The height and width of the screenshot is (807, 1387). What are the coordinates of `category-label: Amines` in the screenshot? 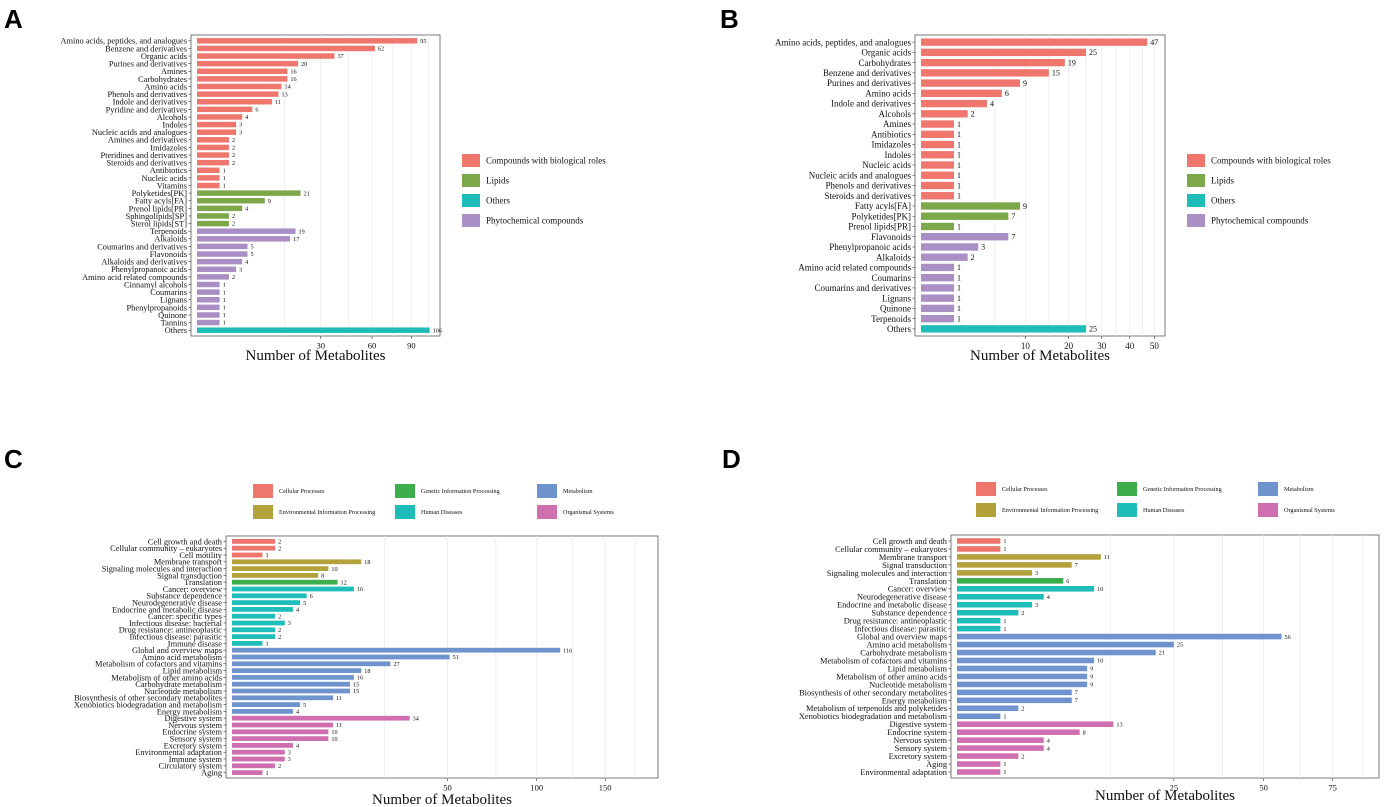 It's located at (897, 124).